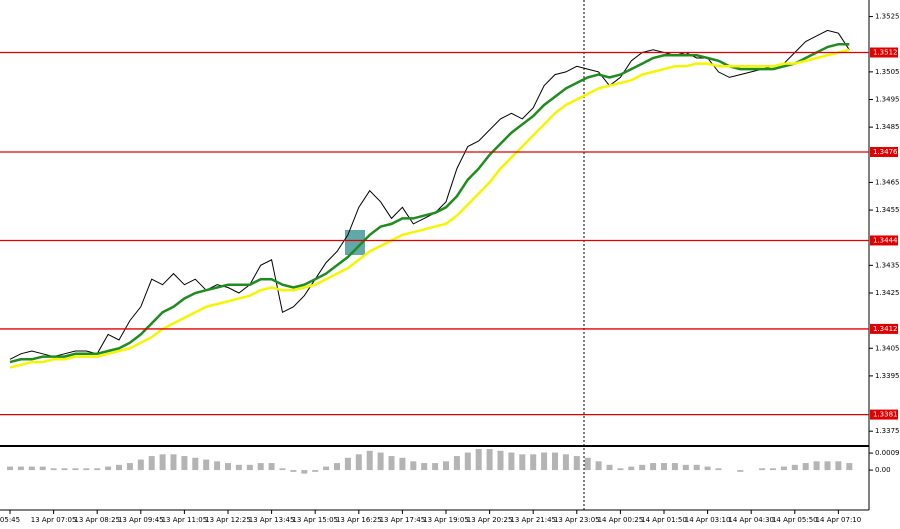 The width and height of the screenshot is (900, 529). Describe the element at coordinates (887, 127) in the screenshot. I see `y-tick-label: 1.3485` at that location.